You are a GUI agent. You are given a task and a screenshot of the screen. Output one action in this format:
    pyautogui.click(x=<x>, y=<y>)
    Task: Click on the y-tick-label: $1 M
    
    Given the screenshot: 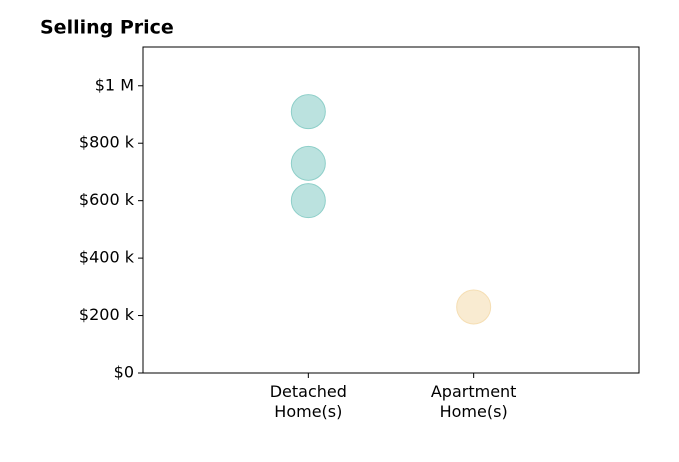 What is the action you would take?
    pyautogui.click(x=114, y=84)
    